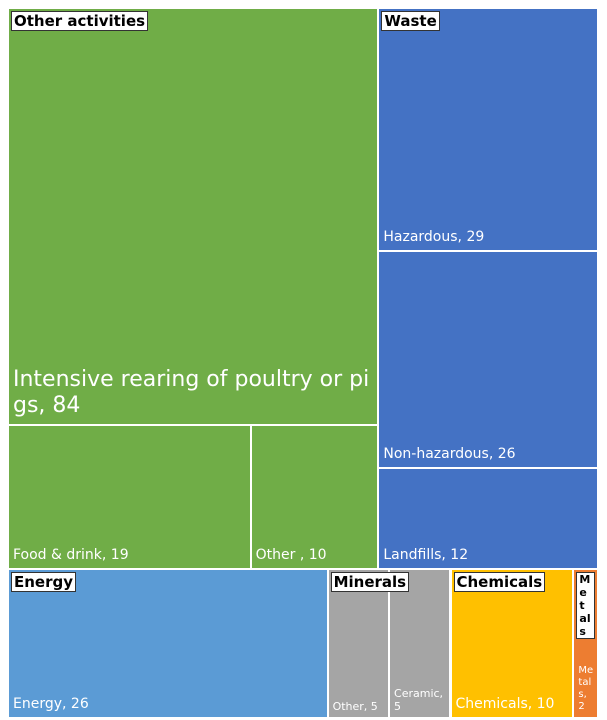 This screenshot has width=607, height=720. What do you see at coordinates (370, 581) in the screenshot?
I see `group-title: Minerals` at bounding box center [370, 581].